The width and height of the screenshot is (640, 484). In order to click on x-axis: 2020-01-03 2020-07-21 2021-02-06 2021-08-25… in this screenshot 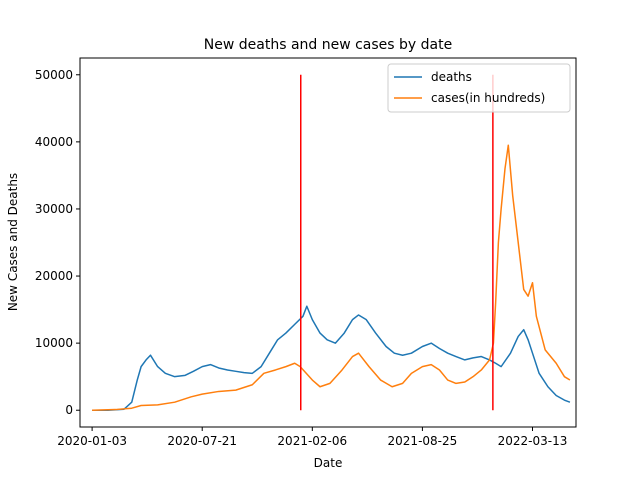, I will do `click(312, 437)`.